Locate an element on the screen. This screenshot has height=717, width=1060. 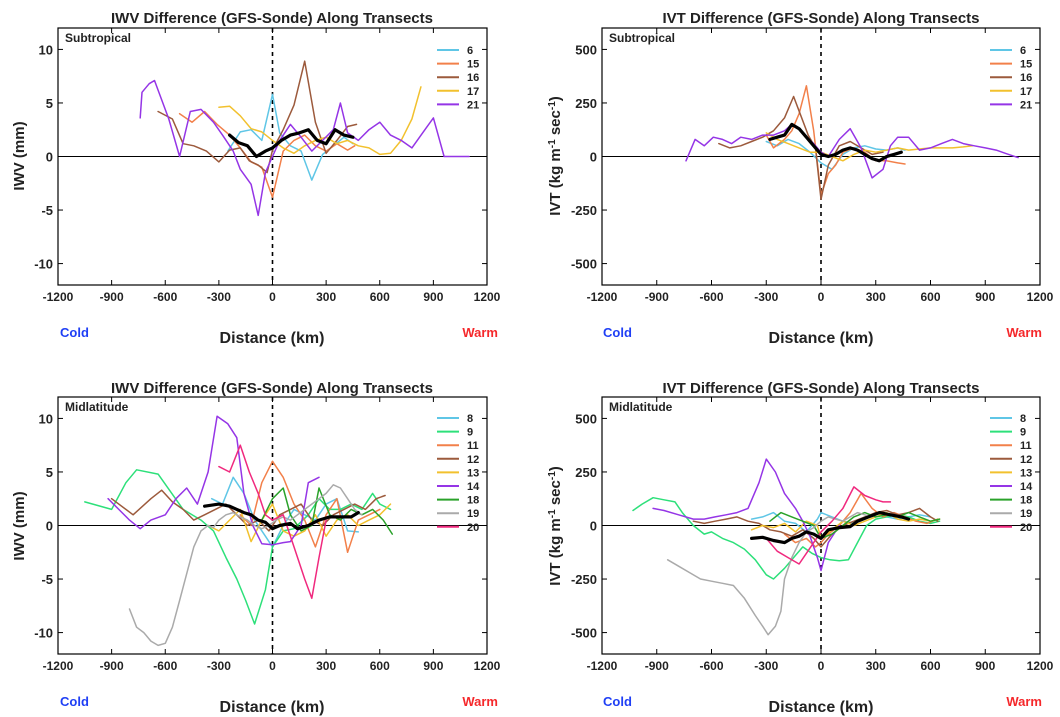
panel-label: Subtropical is located at coordinates (98, 38).